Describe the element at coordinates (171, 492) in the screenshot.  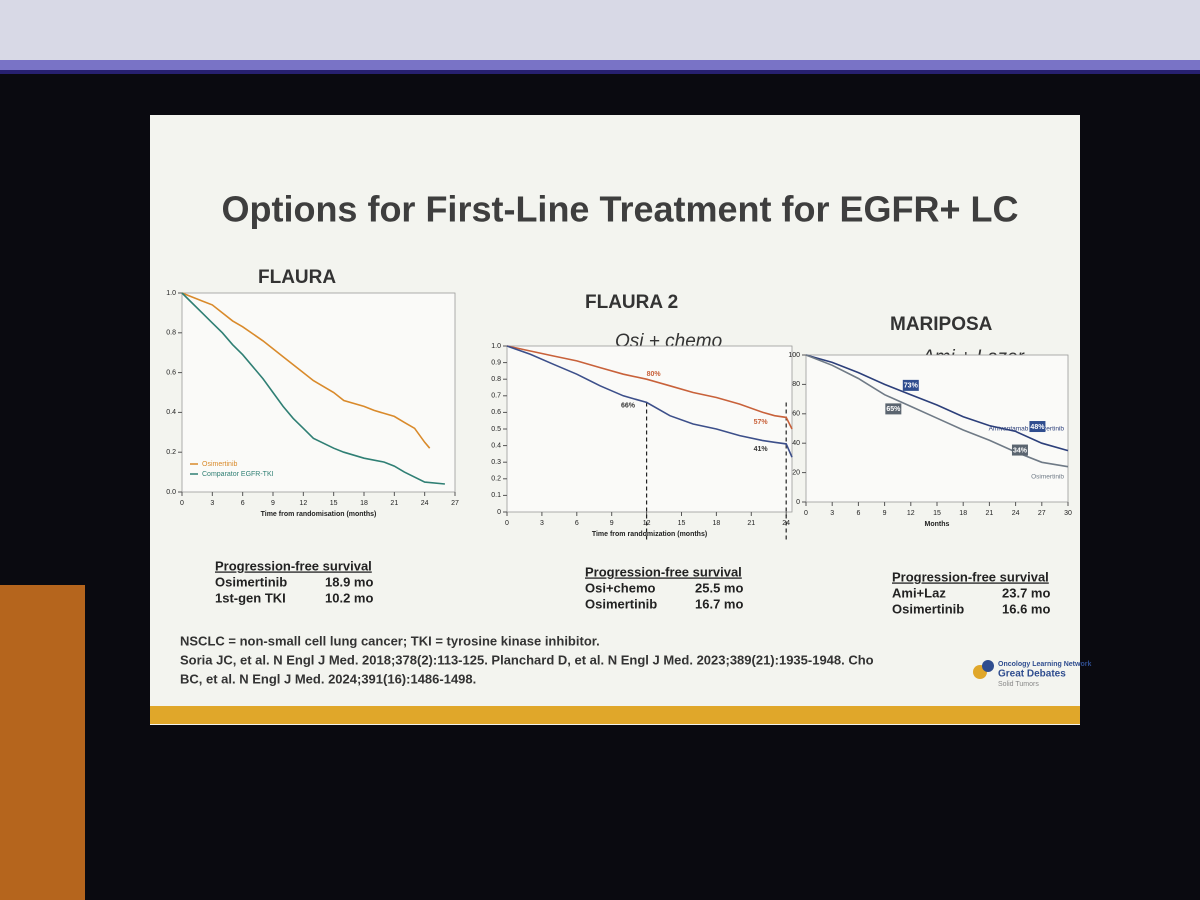
I see `y-tick-label: 0.0` at that location.